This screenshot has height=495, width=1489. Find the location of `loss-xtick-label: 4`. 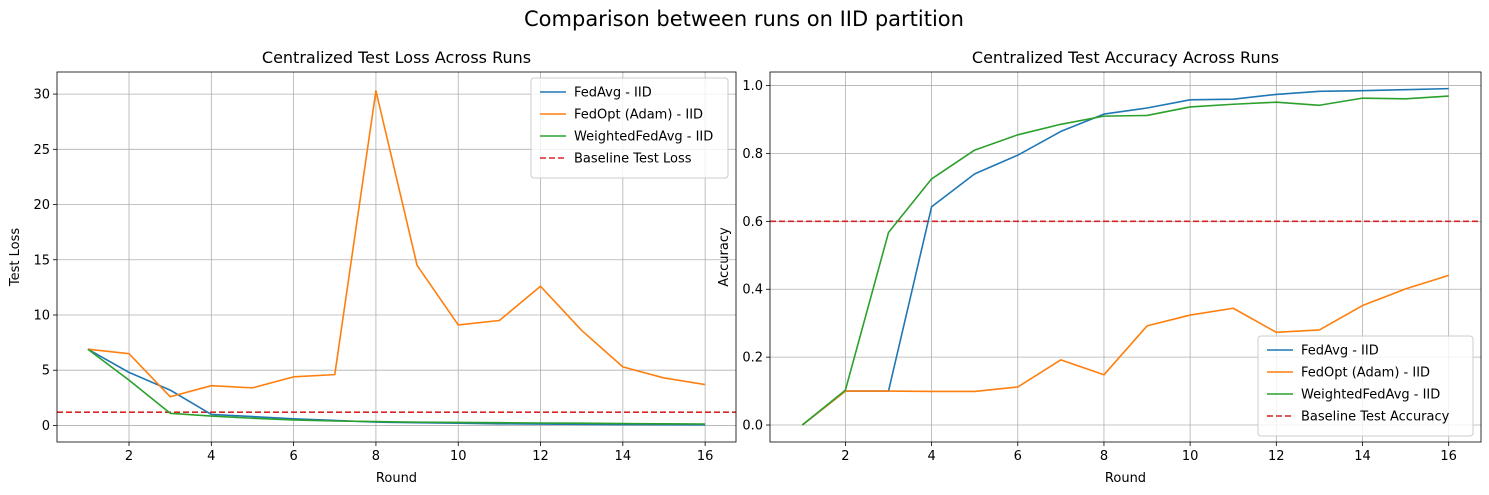

loss-xtick-label: 4 is located at coordinates (211, 456).